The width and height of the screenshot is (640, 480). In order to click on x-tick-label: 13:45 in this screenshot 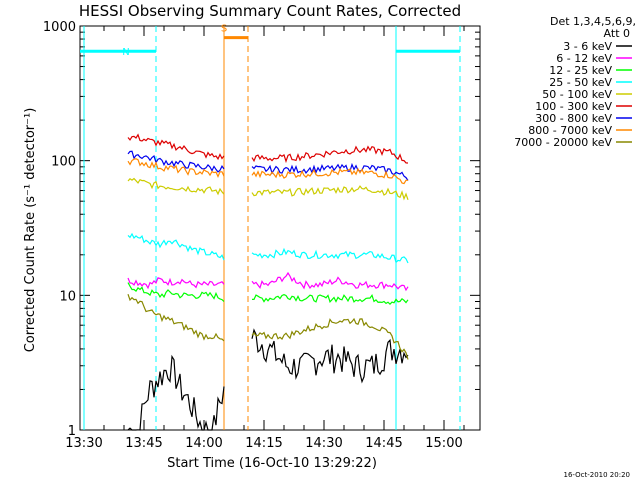, I will do `click(143, 443)`.